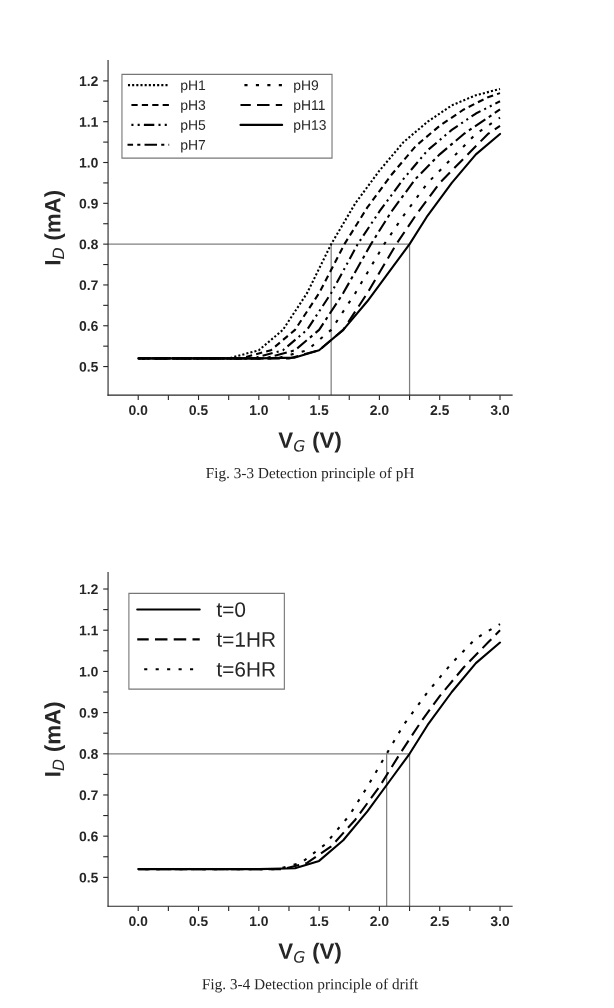  Describe the element at coordinates (246, 639) in the screenshot. I see `legend-label: t=1HR` at that location.